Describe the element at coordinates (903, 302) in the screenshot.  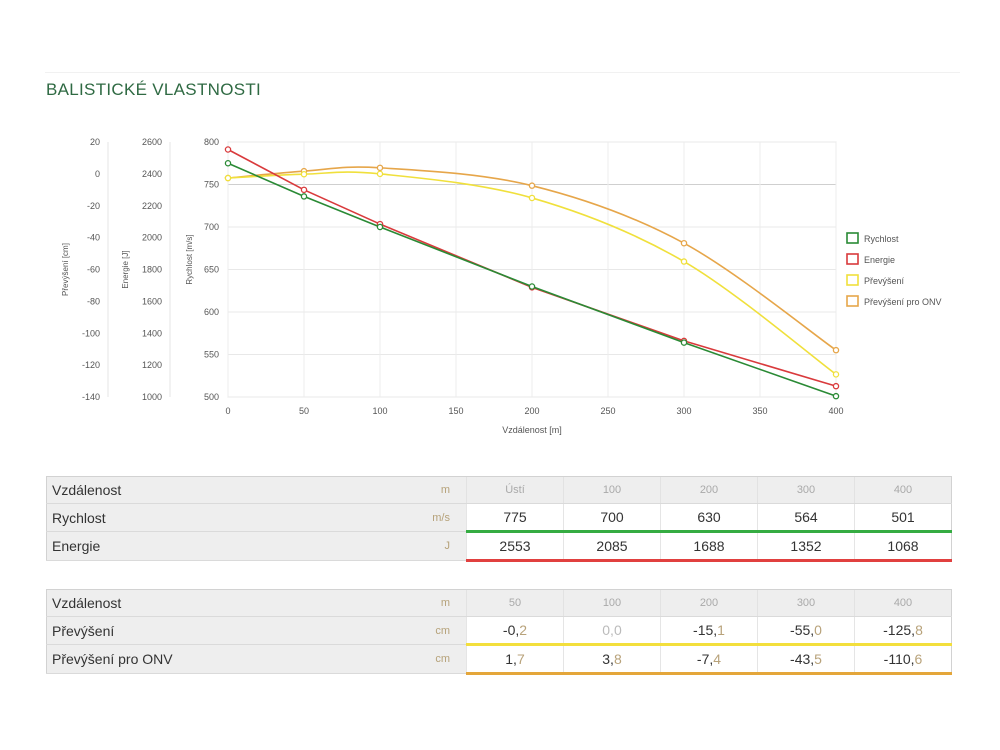
I see `legend-label: Převýšení pro ONV` at that location.